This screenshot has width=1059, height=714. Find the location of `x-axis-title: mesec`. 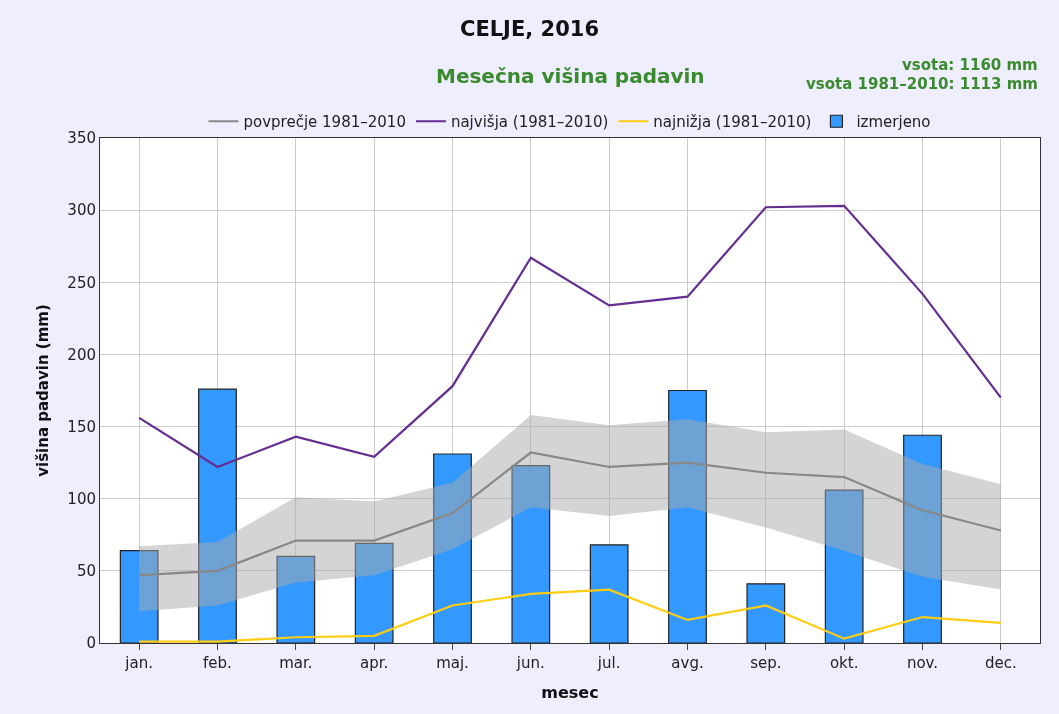

x-axis-title: mesec is located at coordinates (570, 692).